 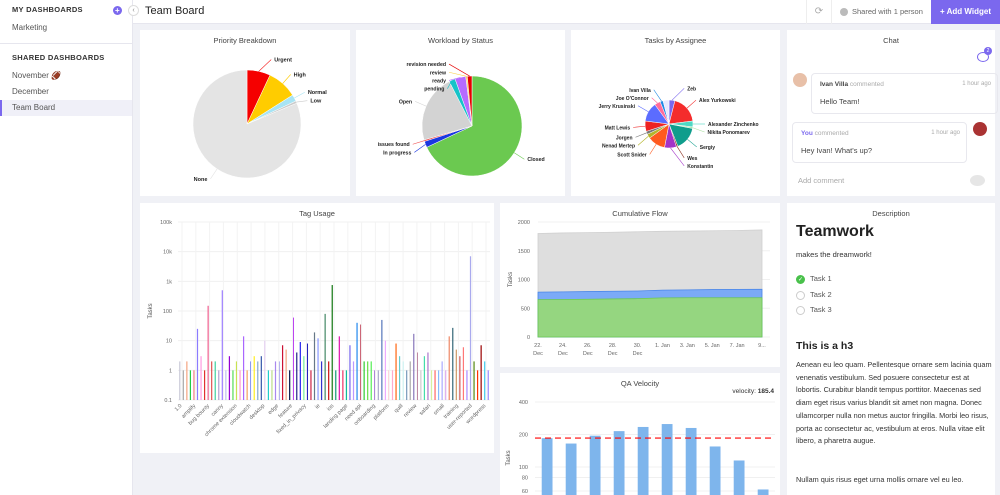 What do you see at coordinates (58, 57) in the screenshot?
I see `shared-dashboards-heading: SHARED DASHBOARDS` at bounding box center [58, 57].